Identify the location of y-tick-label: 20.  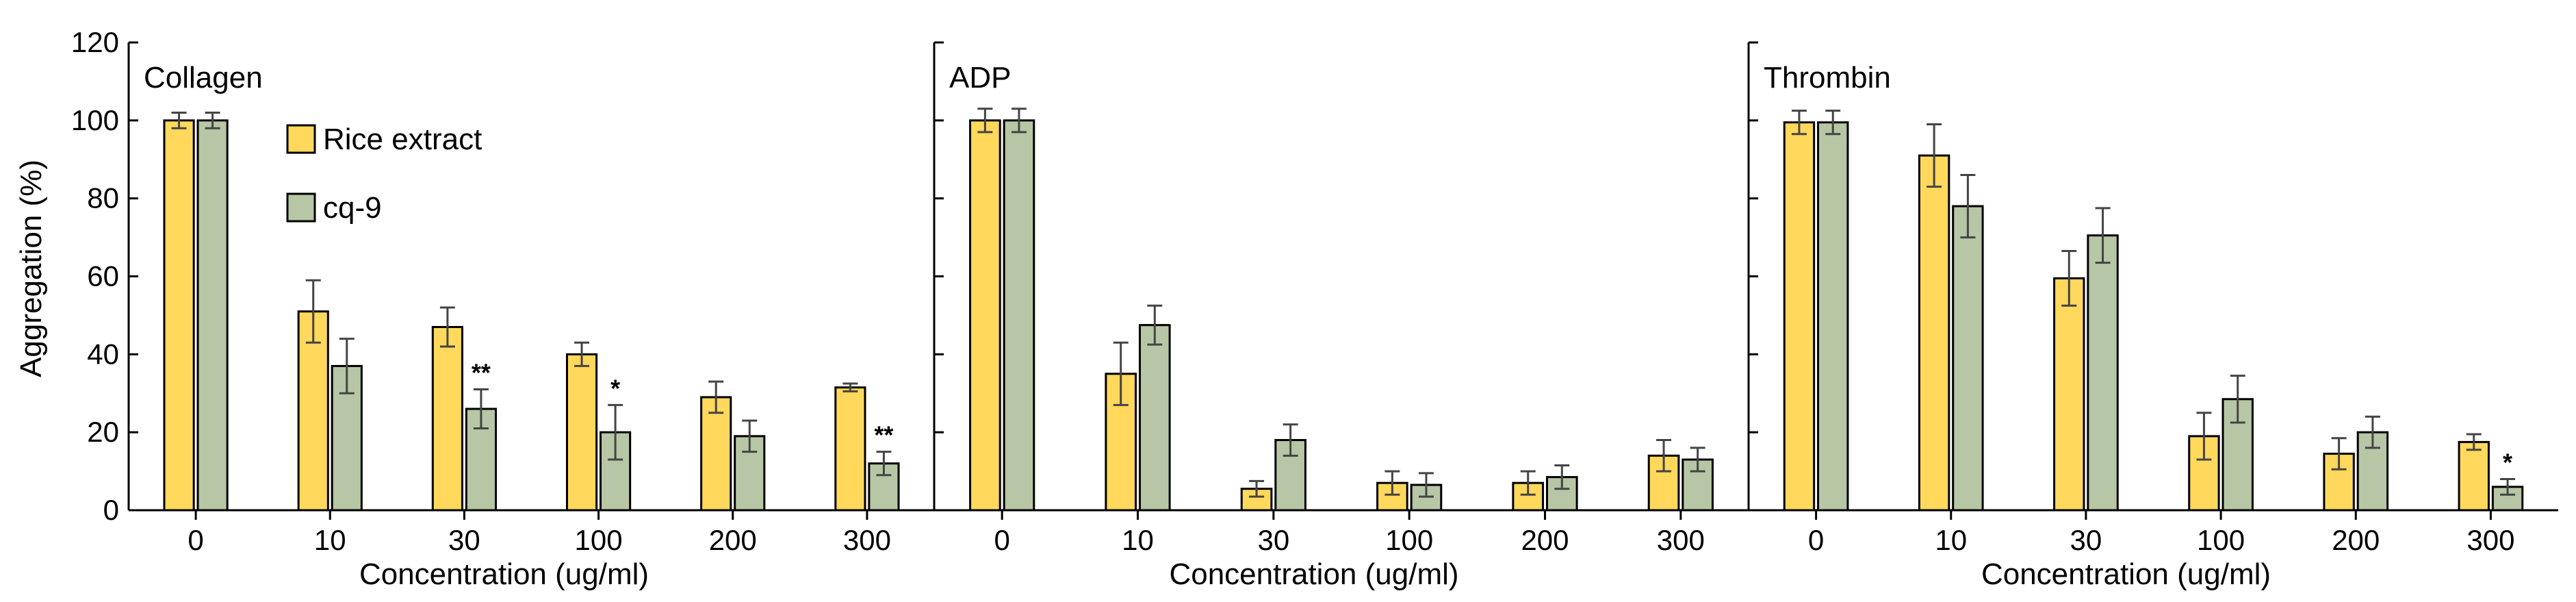
(103, 432).